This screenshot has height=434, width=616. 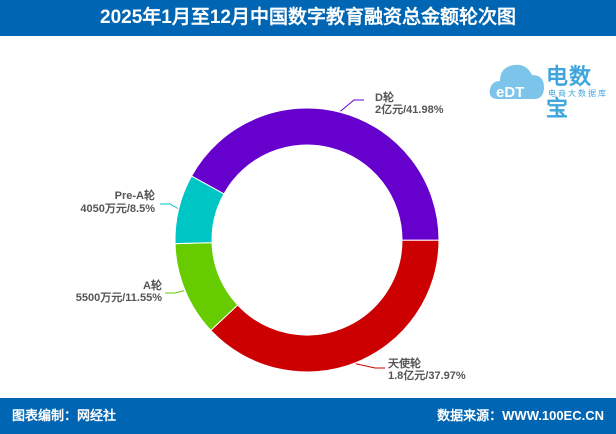 I want to click on label-a-name: A轮, so click(x=152, y=285).